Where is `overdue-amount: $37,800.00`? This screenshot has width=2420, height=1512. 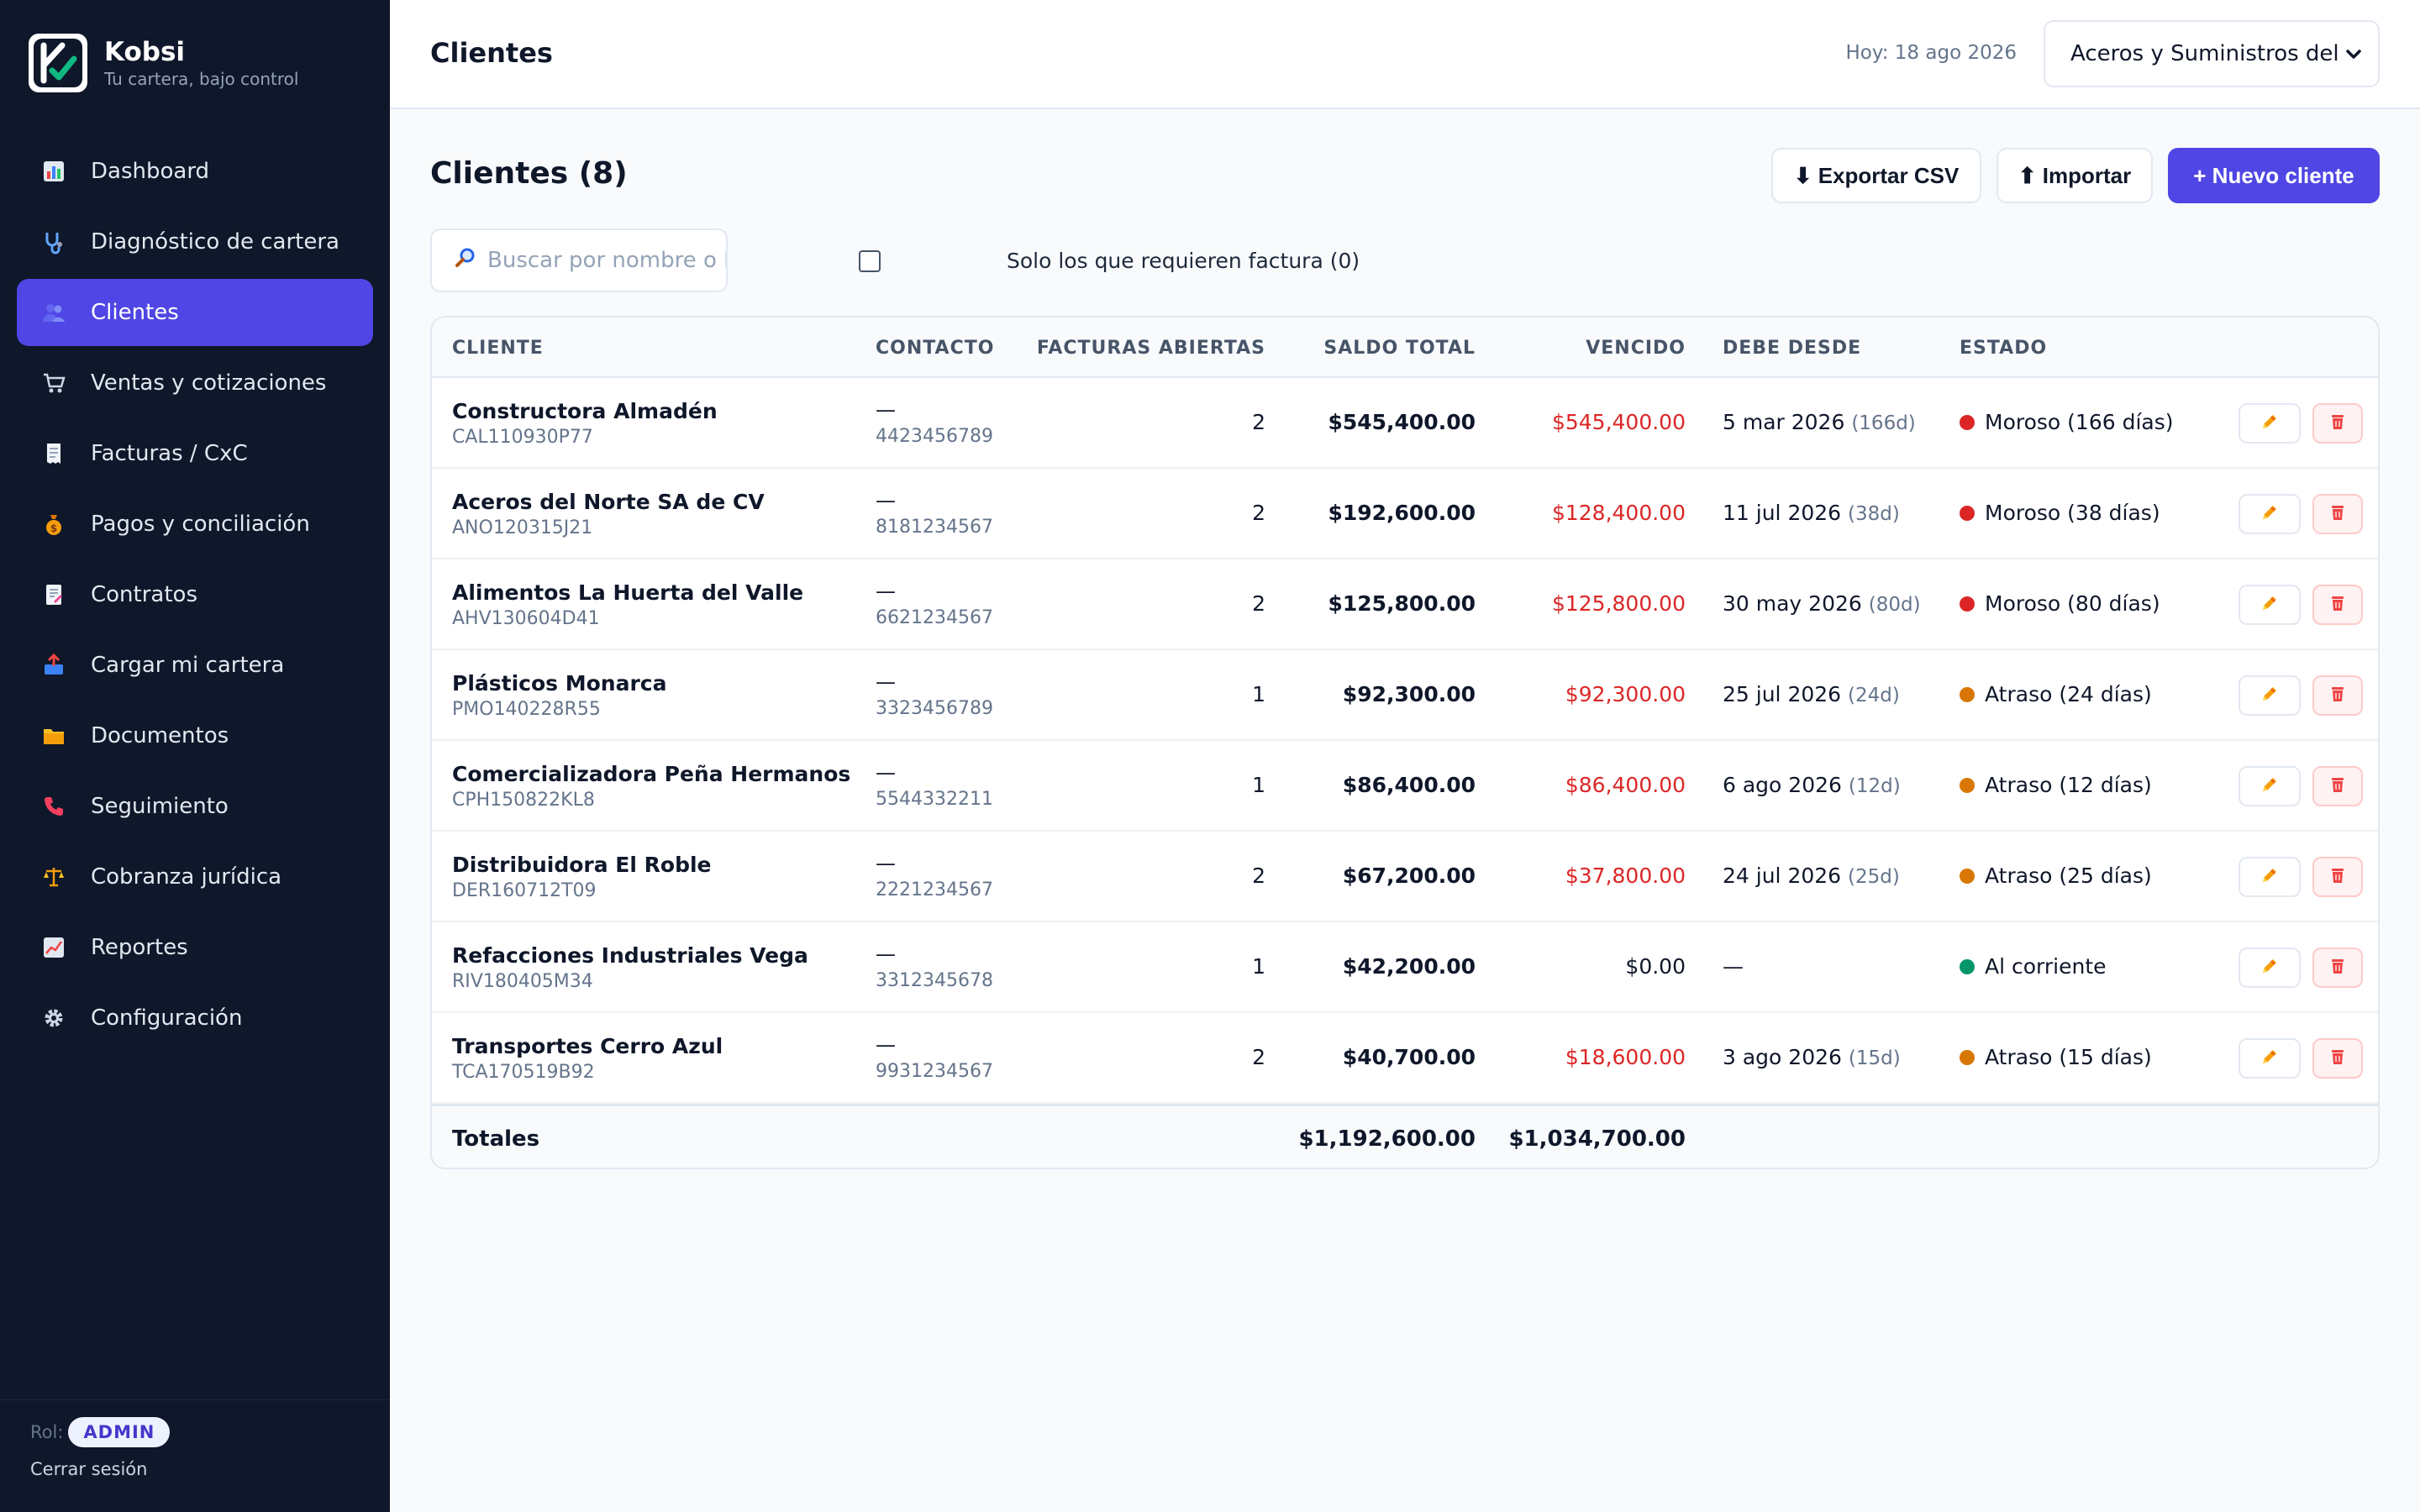 overdue-amount: $37,800.00 is located at coordinates (1625, 876).